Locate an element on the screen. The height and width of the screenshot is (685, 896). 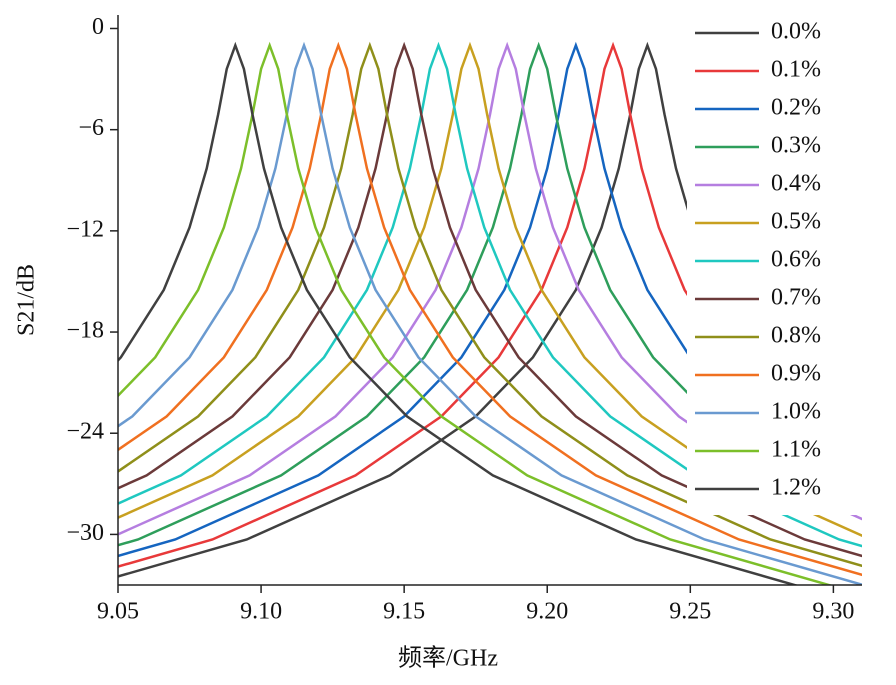
y-tick-label: −18 is located at coordinates (85, 331).